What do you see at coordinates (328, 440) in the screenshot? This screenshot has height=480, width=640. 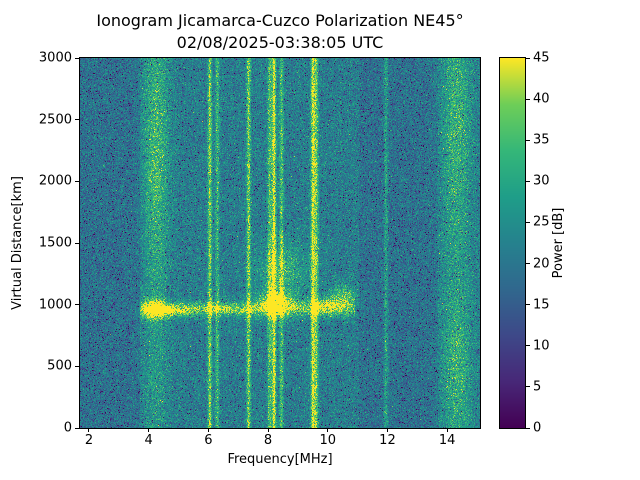 I see `x-tick-label: 10` at bounding box center [328, 440].